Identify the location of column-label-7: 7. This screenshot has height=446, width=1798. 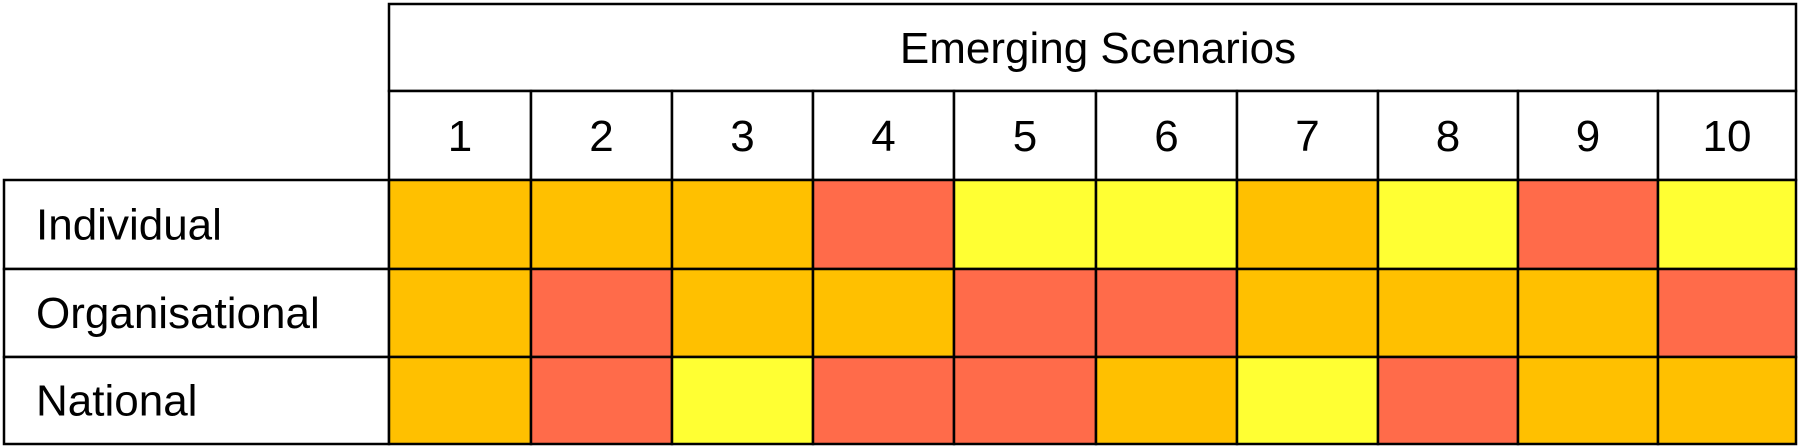
(1307, 136).